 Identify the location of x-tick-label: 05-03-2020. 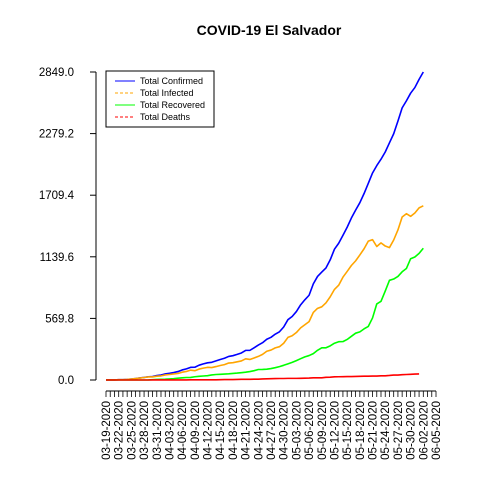
(297, 430).